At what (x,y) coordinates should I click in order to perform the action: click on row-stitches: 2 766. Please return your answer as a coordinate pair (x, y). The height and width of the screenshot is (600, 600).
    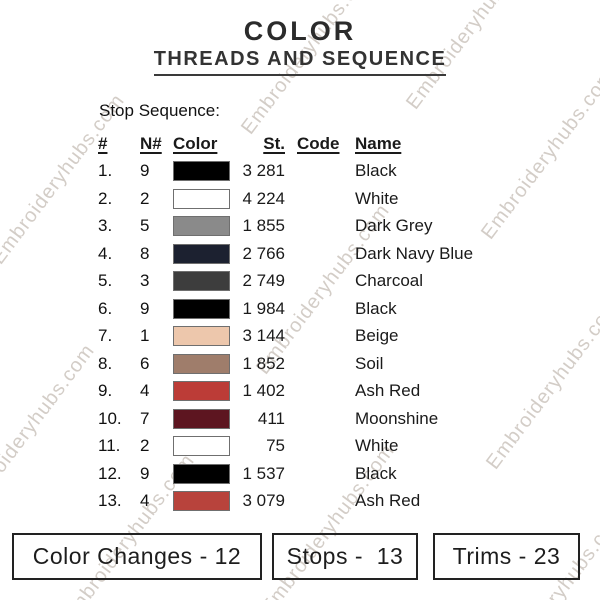
    Looking at the image, I should click on (263, 253).